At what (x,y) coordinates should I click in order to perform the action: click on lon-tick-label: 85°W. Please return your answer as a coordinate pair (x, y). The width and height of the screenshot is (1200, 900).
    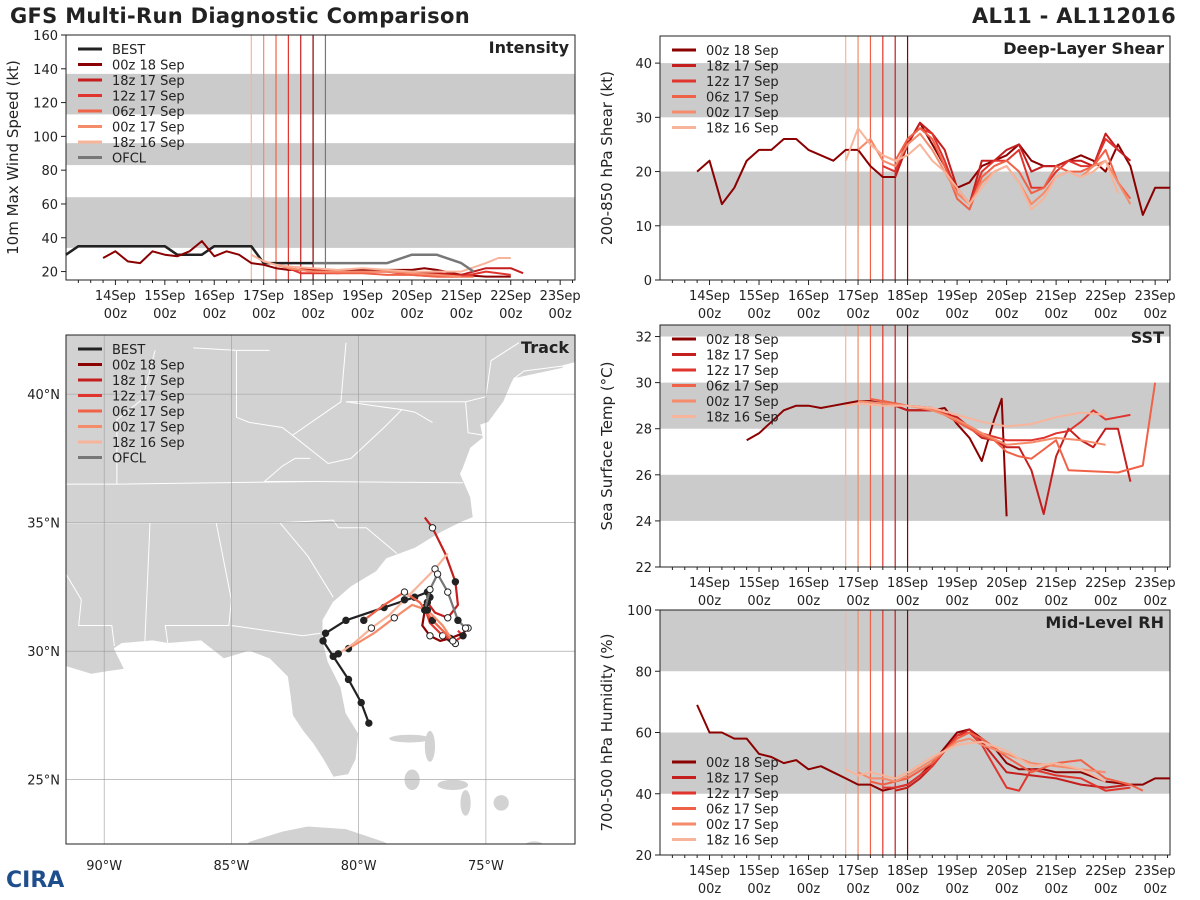
    Looking at the image, I should click on (231, 866).